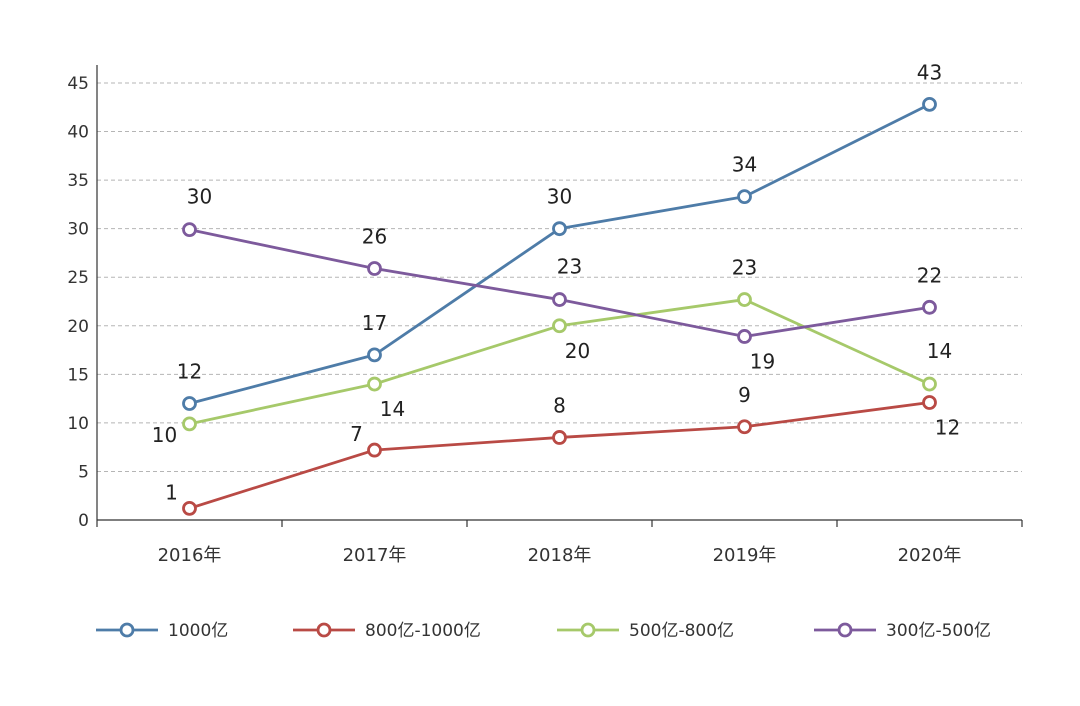 Image resolution: width=1080 pixels, height=706 pixels. I want to click on legend-label: 800亿-1000亿, so click(423, 631).